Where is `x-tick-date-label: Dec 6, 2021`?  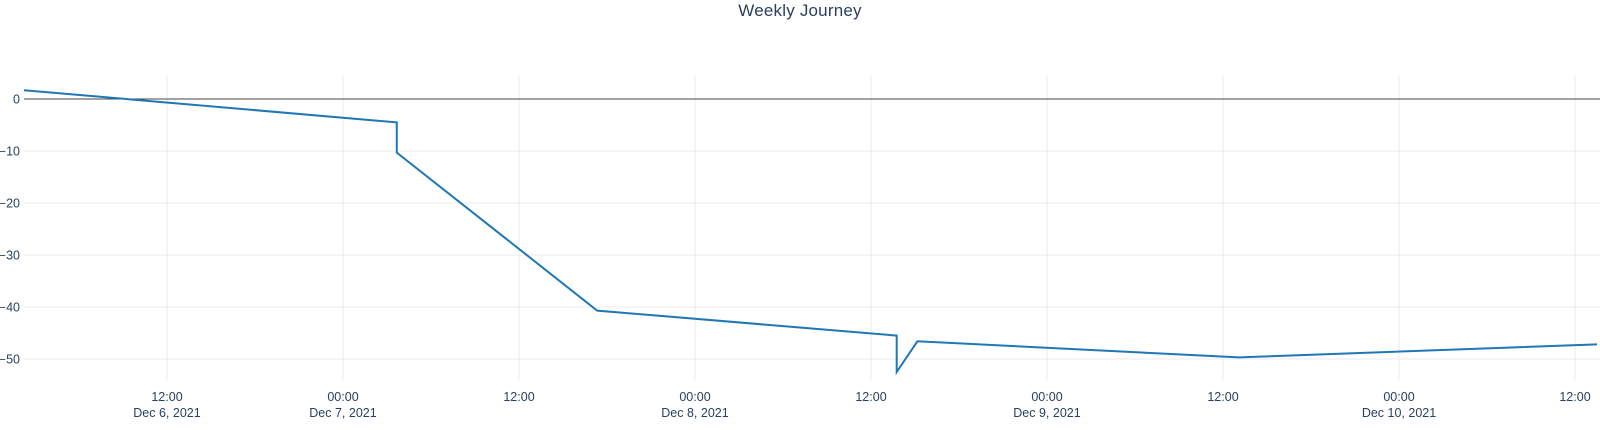
x-tick-date-label: Dec 6, 2021 is located at coordinates (166, 413).